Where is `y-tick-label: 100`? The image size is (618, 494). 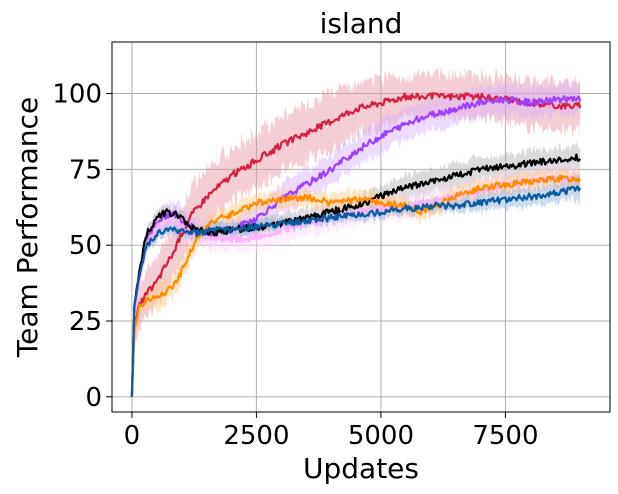
y-tick-label: 100 is located at coordinates (77, 95).